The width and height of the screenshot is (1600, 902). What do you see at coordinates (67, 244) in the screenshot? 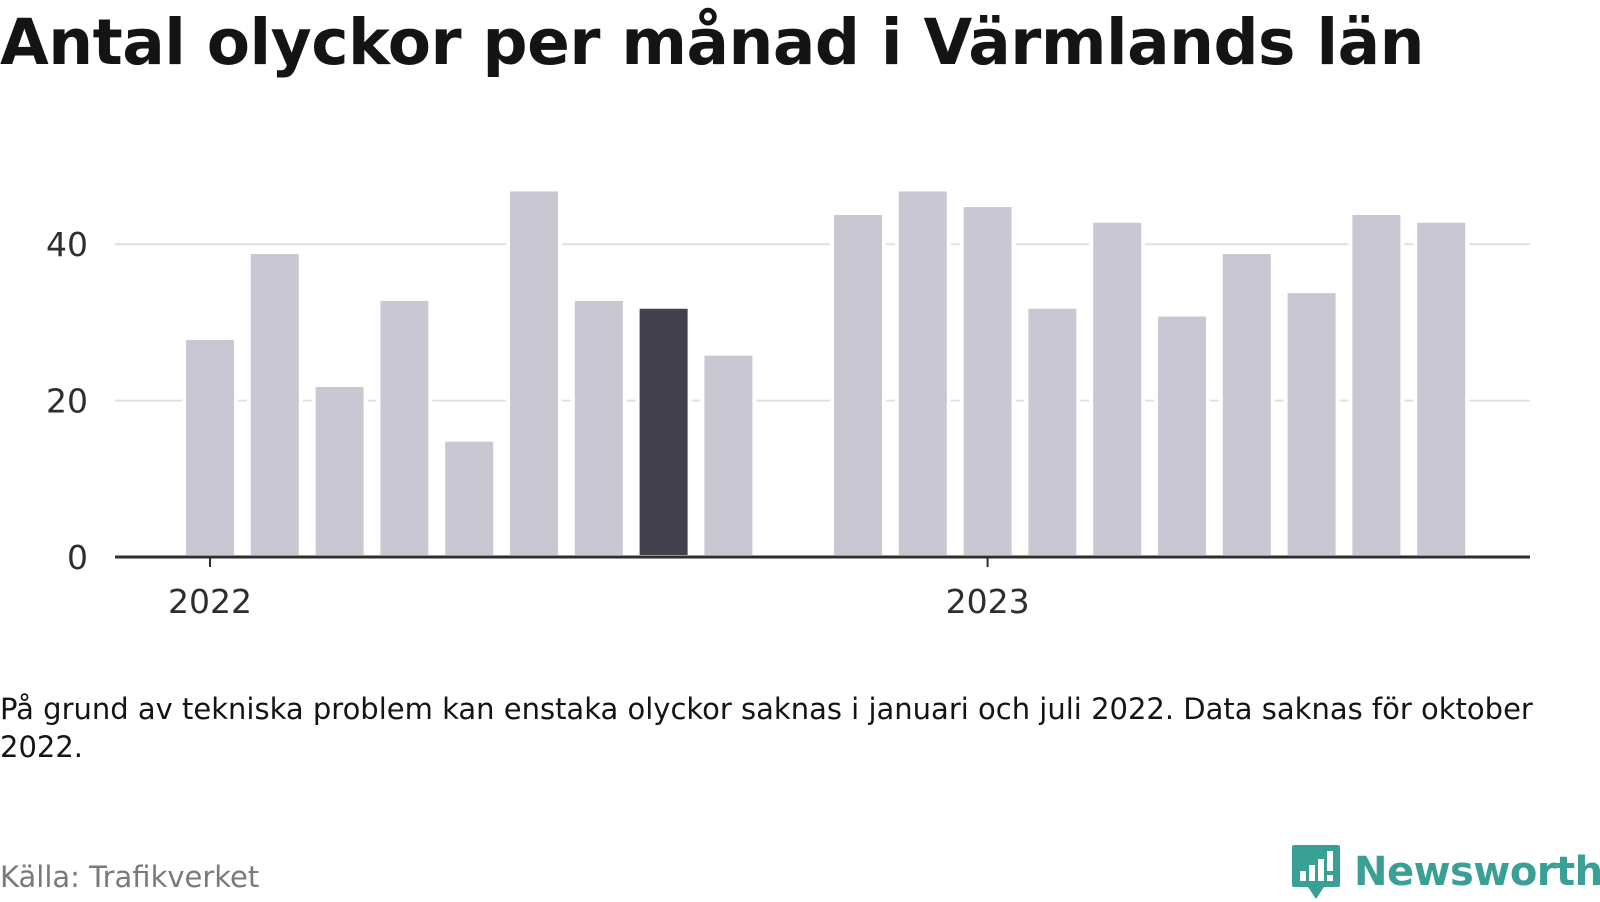
I see `y-tick-label: 40` at bounding box center [67, 244].